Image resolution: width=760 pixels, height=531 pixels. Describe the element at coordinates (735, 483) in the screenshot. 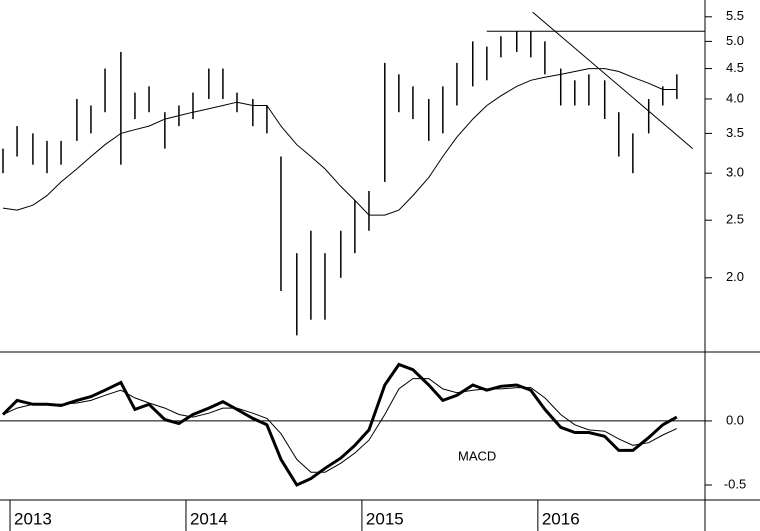

I see `y-tick-label: -0.5` at that location.